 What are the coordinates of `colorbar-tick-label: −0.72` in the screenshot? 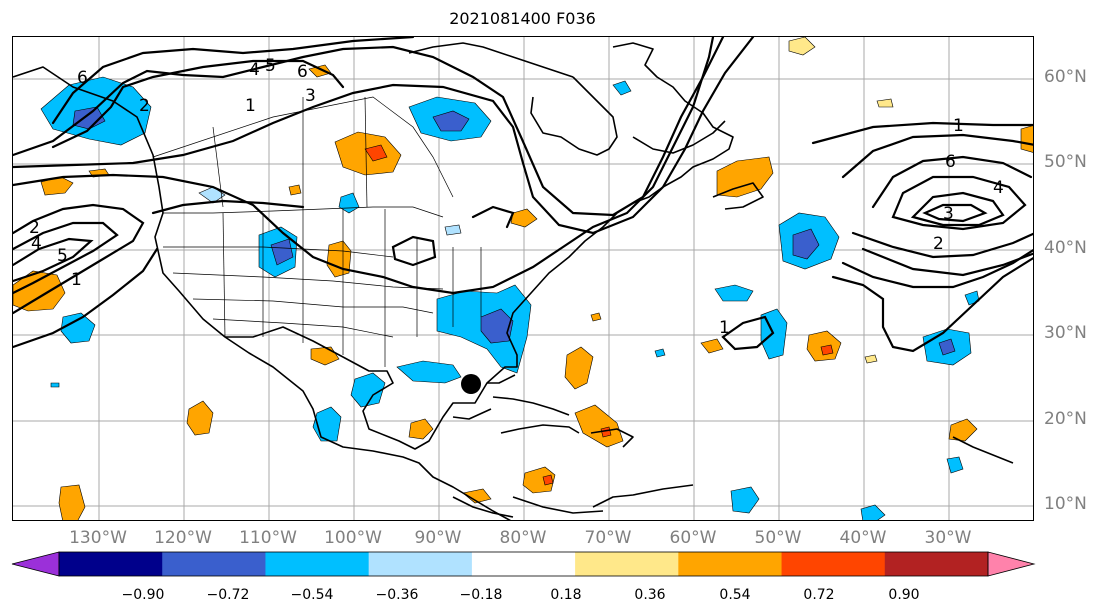 It's located at (228, 595).